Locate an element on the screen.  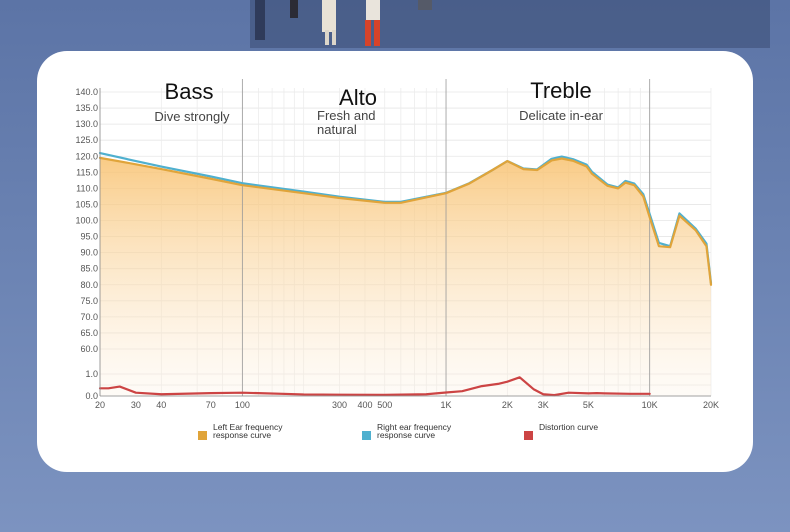
y-tick-label: 75.0 is located at coordinates (89, 301).